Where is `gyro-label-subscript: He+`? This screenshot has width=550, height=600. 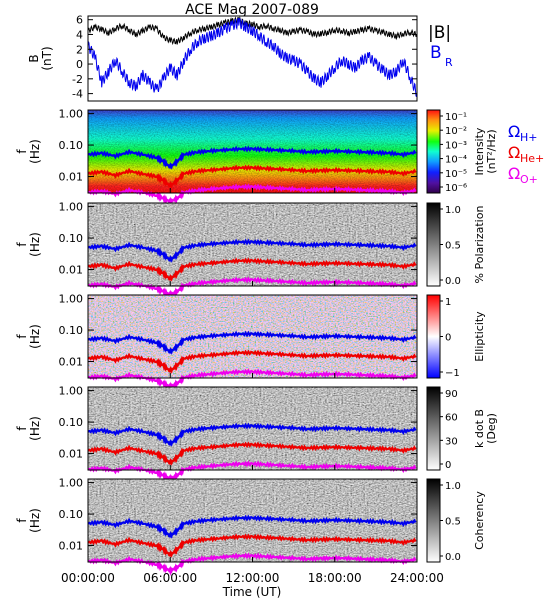 gyro-label-subscript: He+ is located at coordinates (532, 158).